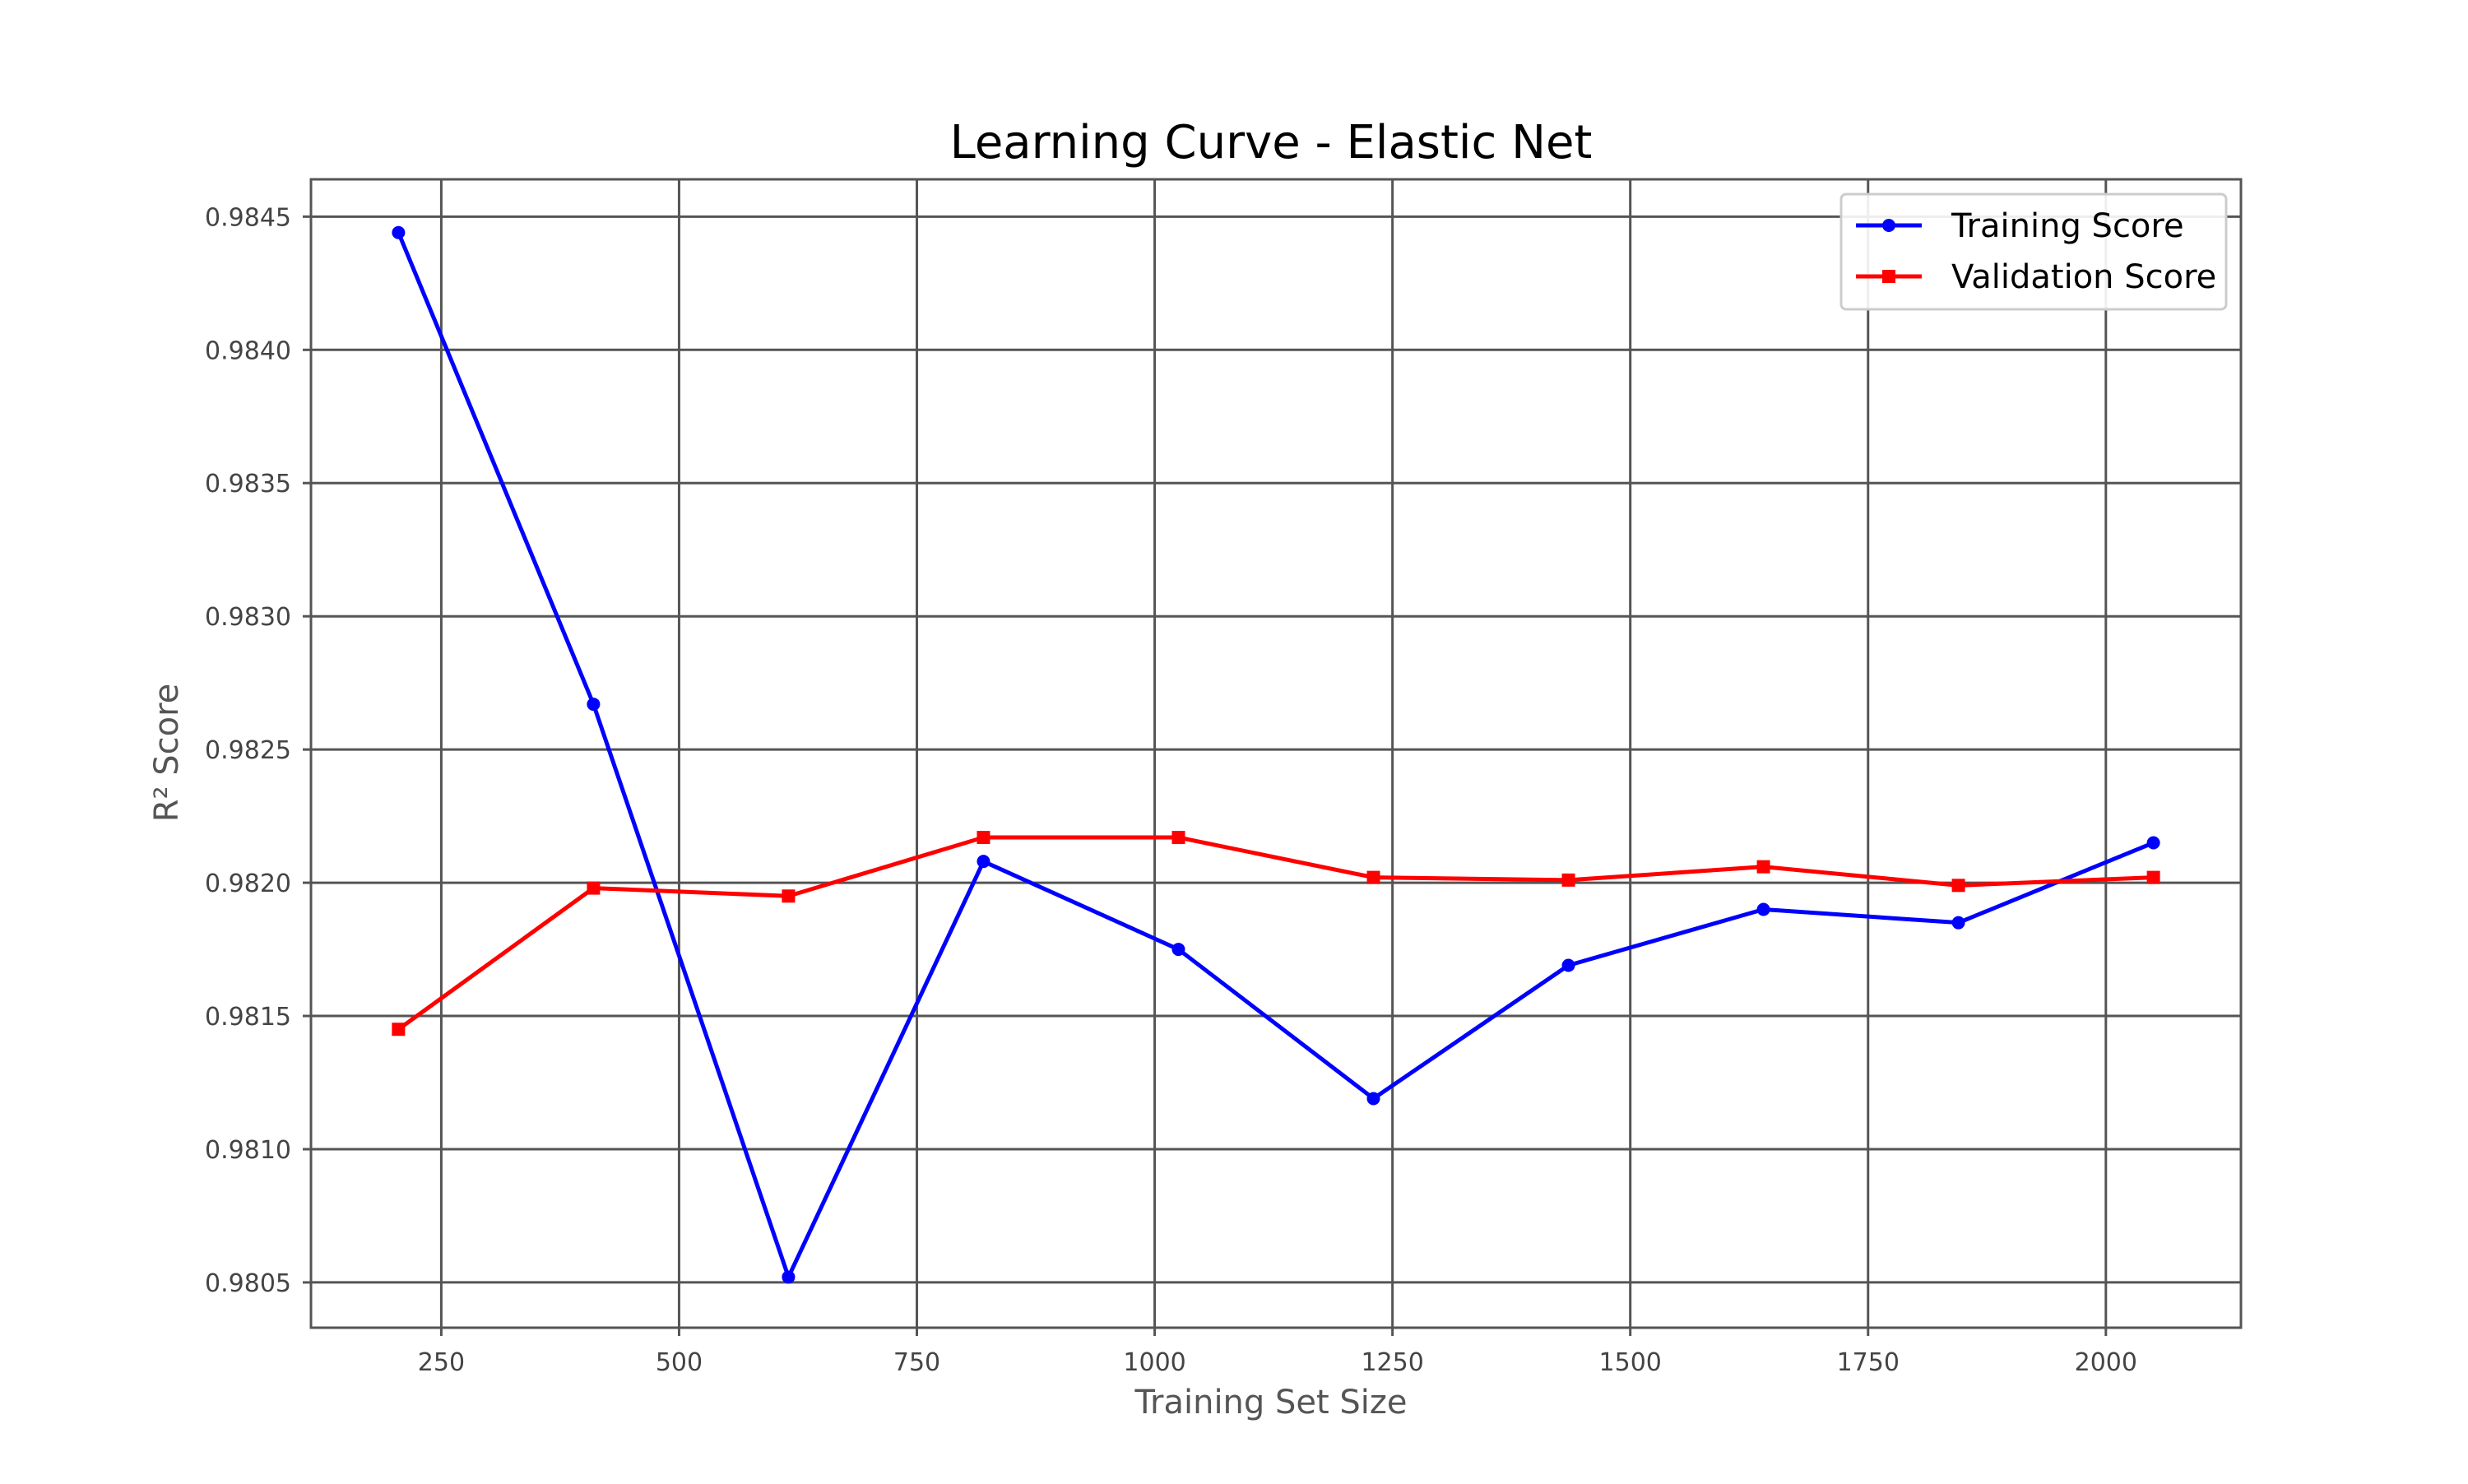 The image size is (2468, 1484). Describe the element at coordinates (1154, 1362) in the screenshot. I see `x-tick-label: 1000` at that location.